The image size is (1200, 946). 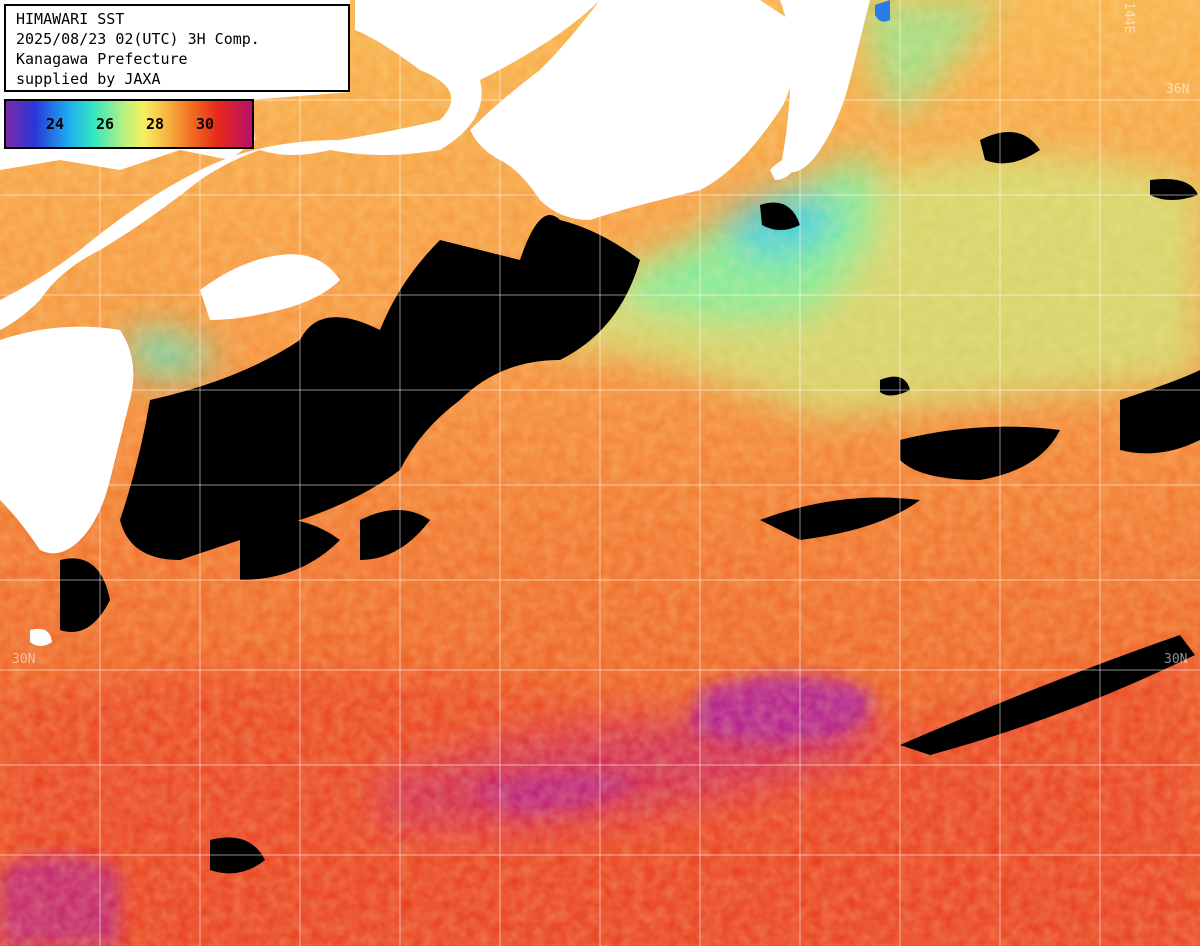 What do you see at coordinates (489, 18) in the screenshot?
I see `longitude-label-136e: 136E` at bounding box center [489, 18].